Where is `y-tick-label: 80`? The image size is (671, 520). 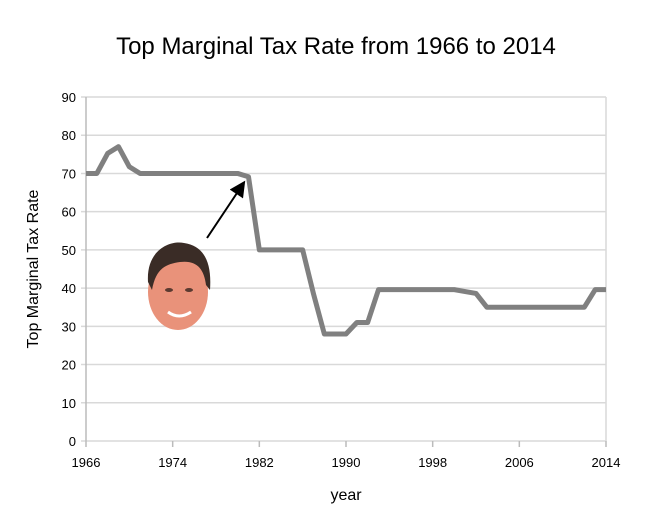 y-tick-label: 80 is located at coordinates (69, 135).